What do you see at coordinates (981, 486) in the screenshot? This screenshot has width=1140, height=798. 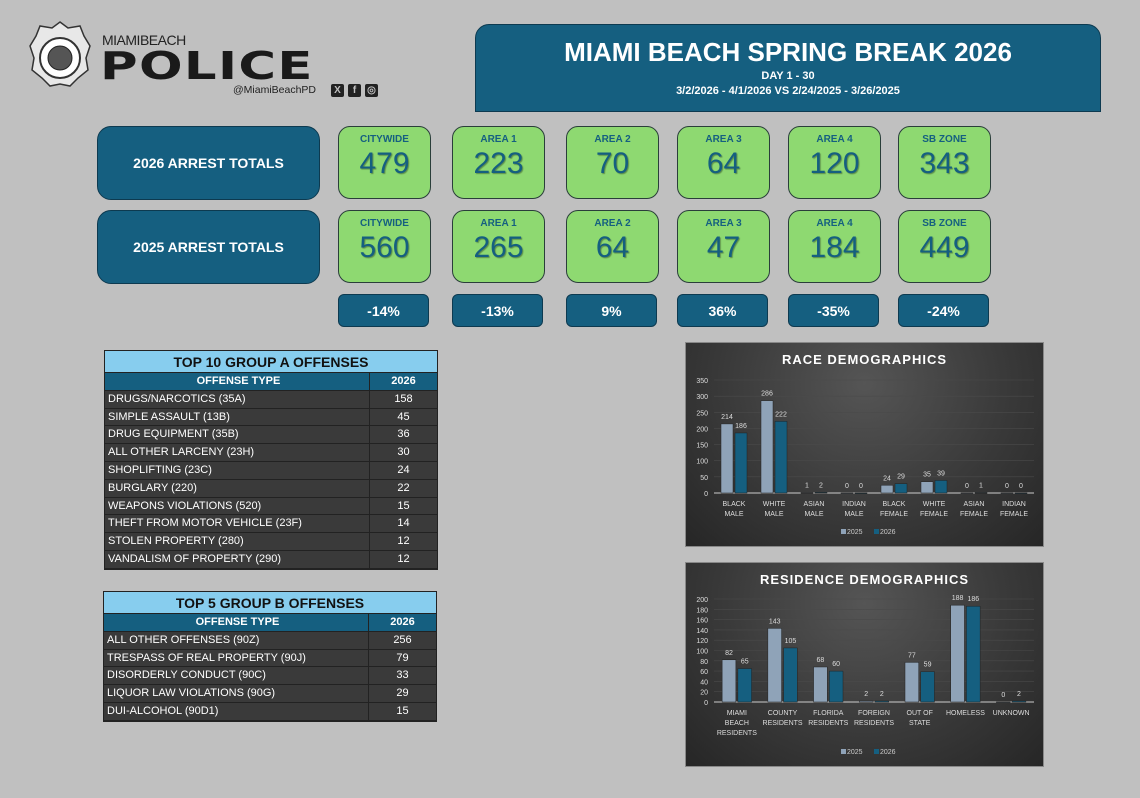 I see `data-label: 1` at bounding box center [981, 486].